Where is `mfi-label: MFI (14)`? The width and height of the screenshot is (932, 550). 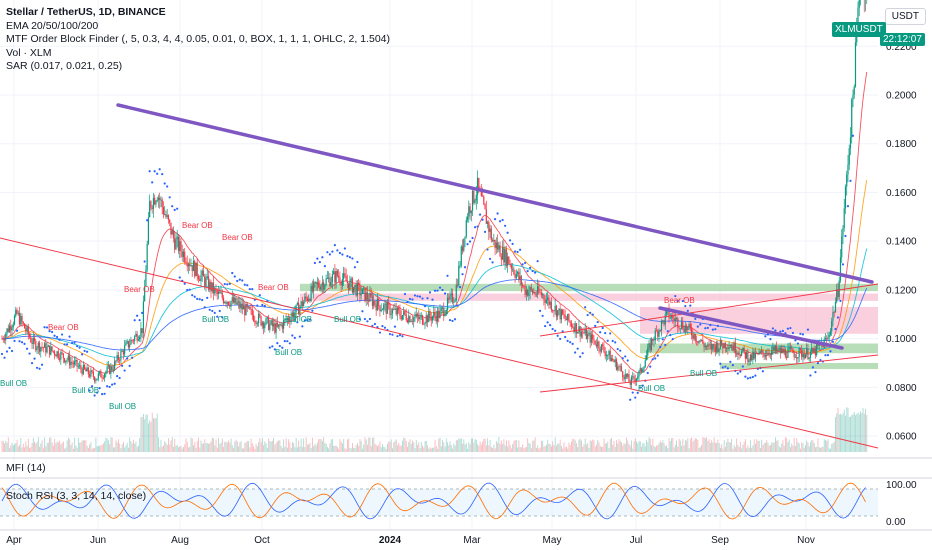 mfi-label: MFI (14) is located at coordinates (26, 468).